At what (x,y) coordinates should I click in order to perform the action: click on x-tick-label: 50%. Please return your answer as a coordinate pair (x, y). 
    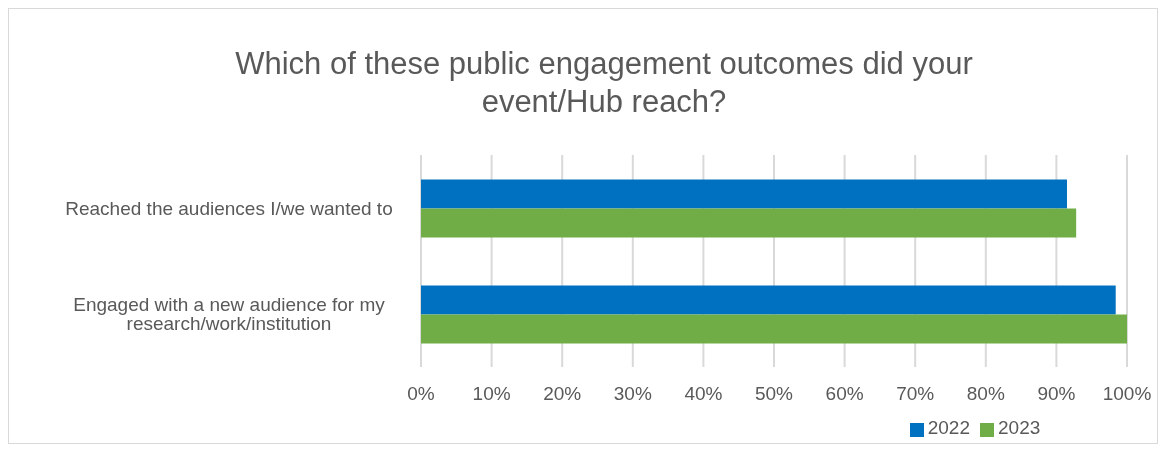
    Looking at the image, I should click on (774, 394).